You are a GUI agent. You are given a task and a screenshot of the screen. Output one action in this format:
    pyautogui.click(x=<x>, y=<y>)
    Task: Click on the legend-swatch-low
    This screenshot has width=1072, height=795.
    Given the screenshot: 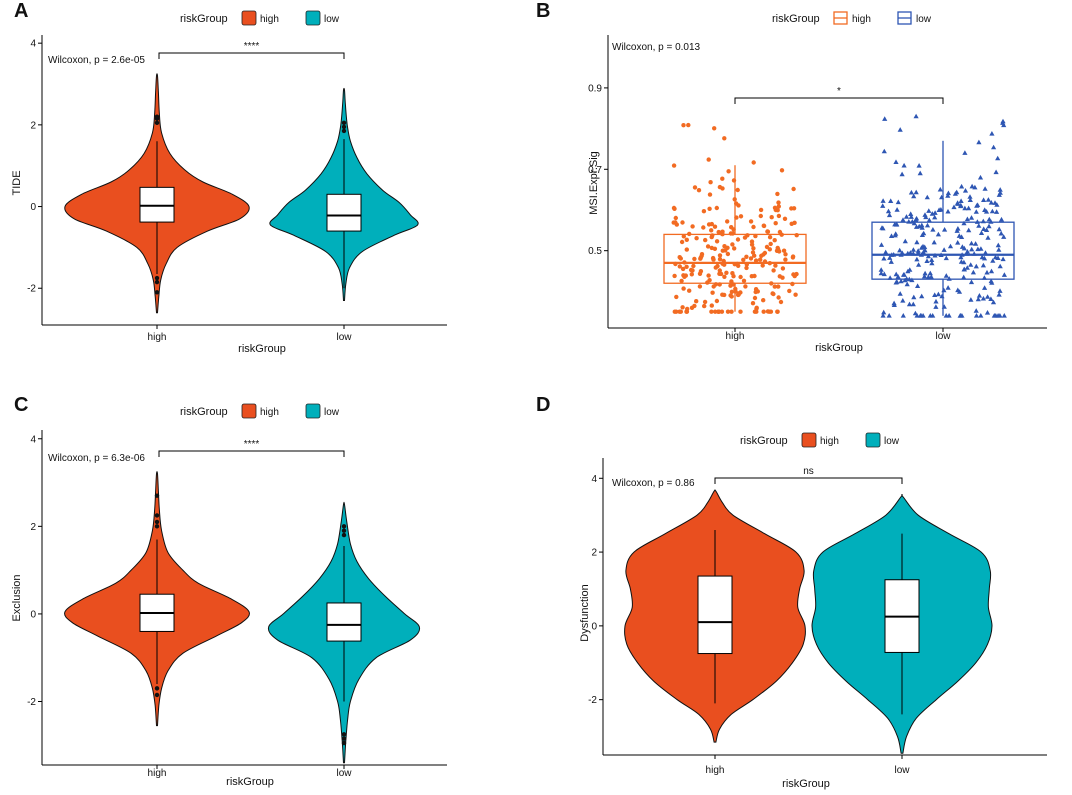 What is the action you would take?
    pyautogui.click(x=873, y=440)
    